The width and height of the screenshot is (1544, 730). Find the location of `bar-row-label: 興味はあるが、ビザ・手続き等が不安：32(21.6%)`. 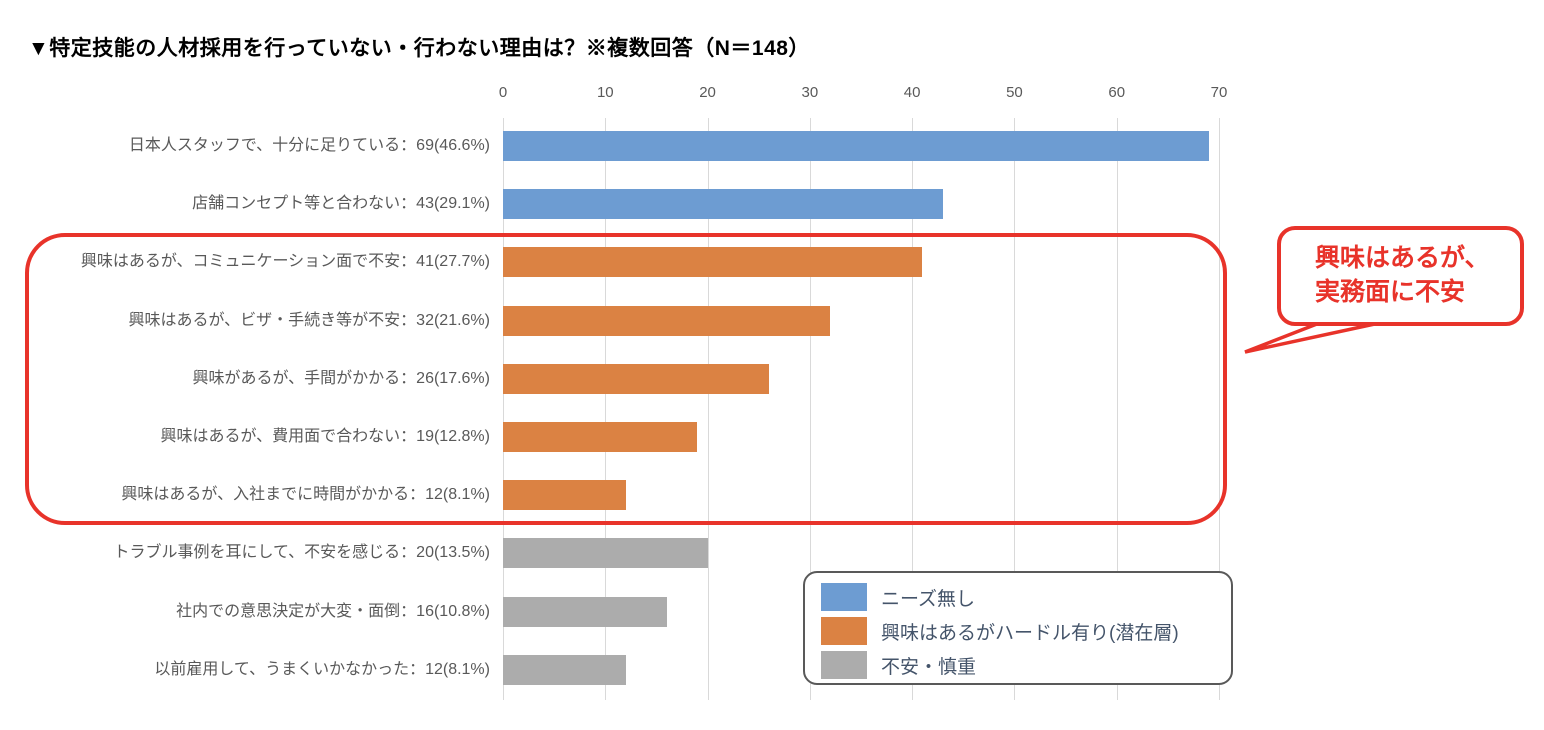

bar-row-label: 興味はあるが、ビザ・手続き等が不安：32(21.6%) is located at coordinates (309, 320).